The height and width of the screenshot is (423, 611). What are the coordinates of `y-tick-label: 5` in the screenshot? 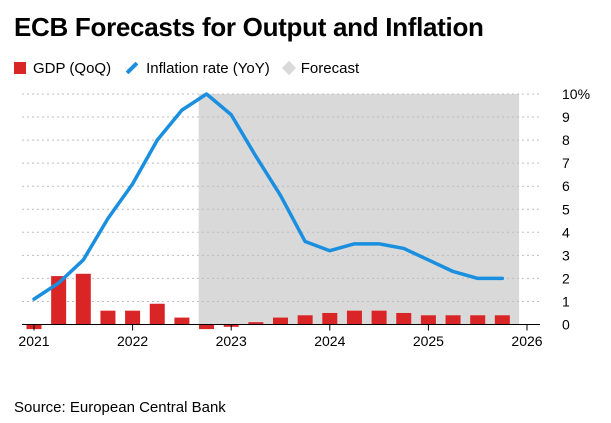 It's located at (566, 209).